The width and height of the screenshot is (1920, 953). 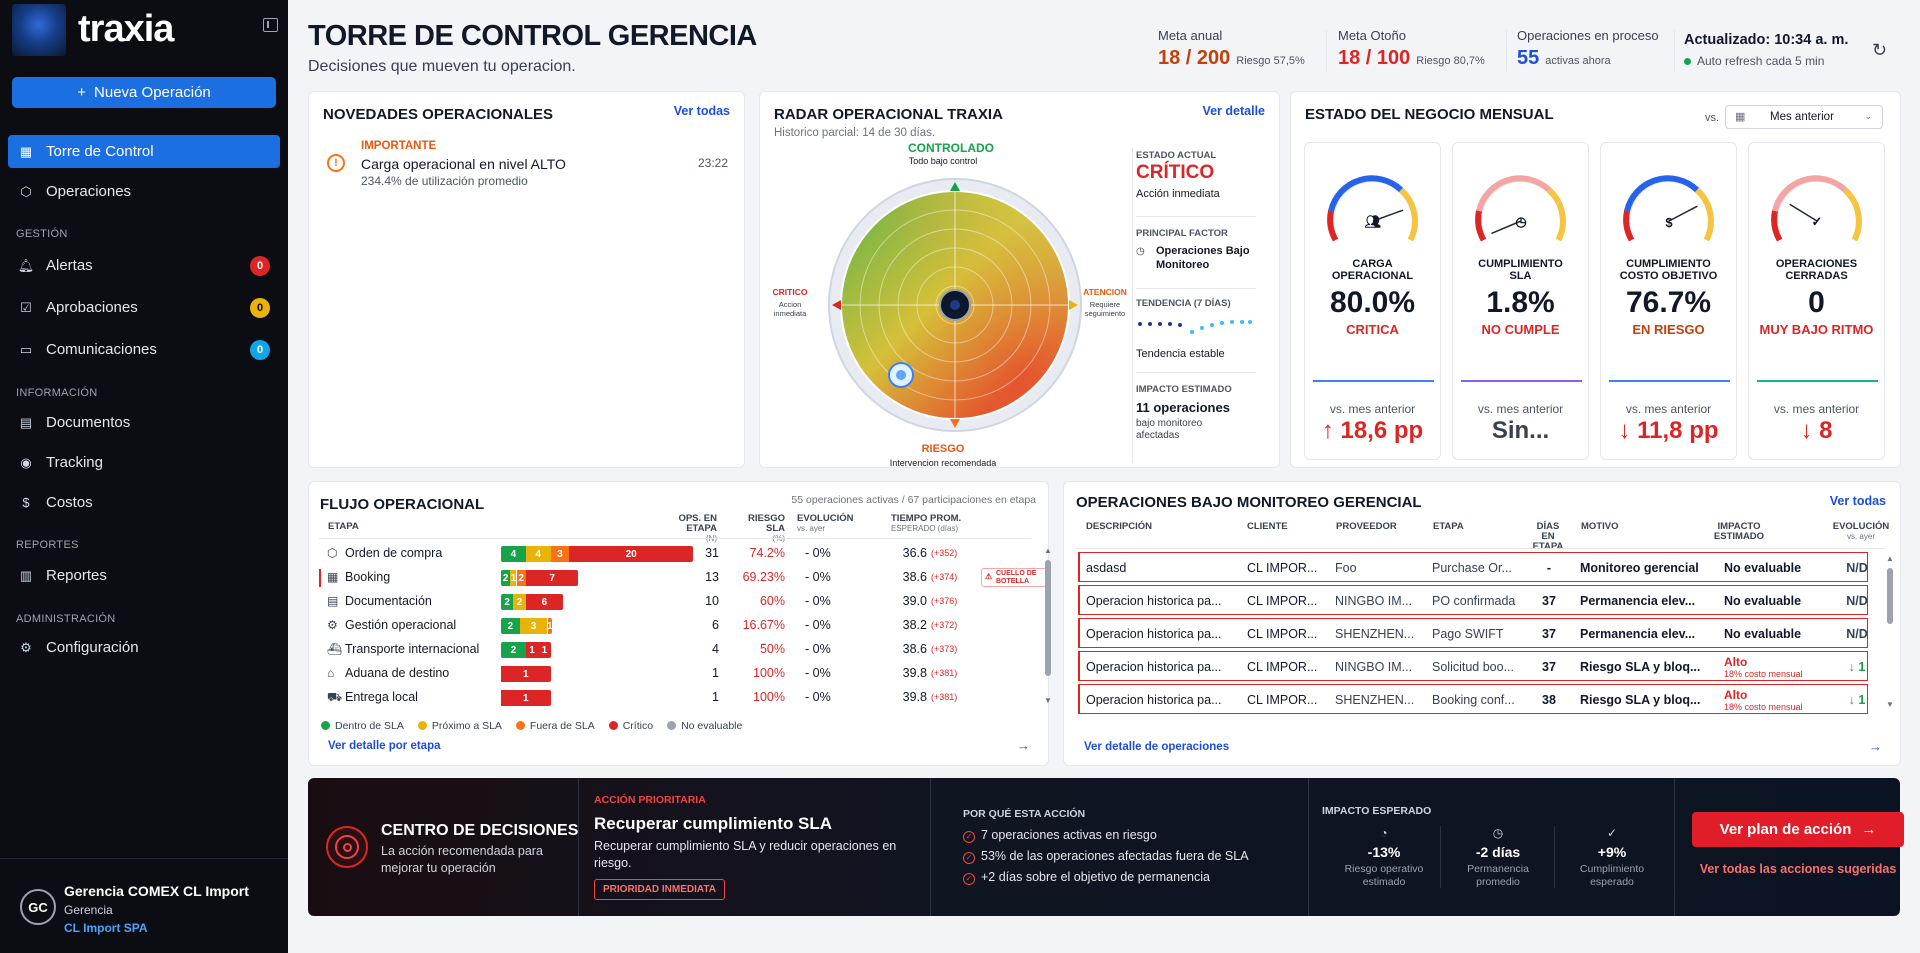 I want to click on user-company: CL Import SPA, so click(x=106, y=928).